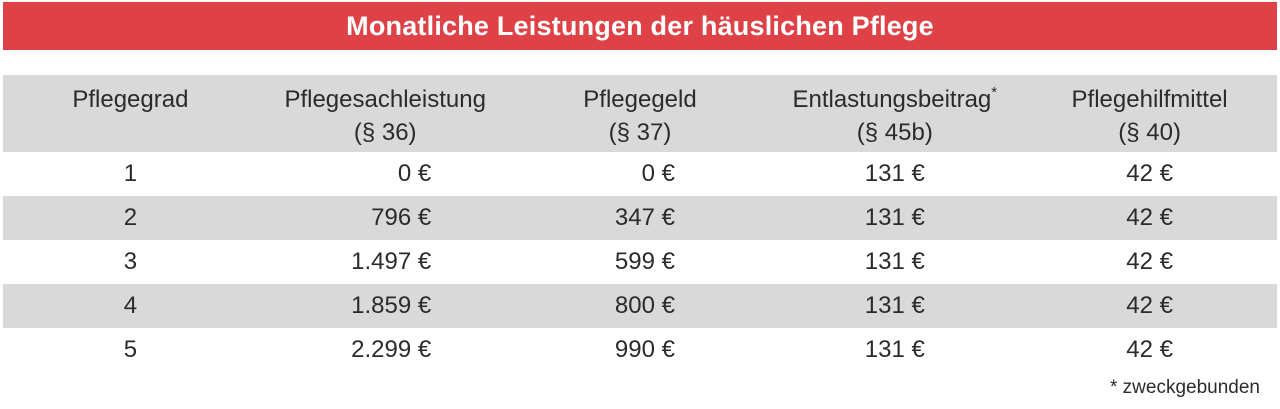 The image size is (1280, 409). What do you see at coordinates (644, 261) in the screenshot?
I see `amount-value: 599 €` at bounding box center [644, 261].